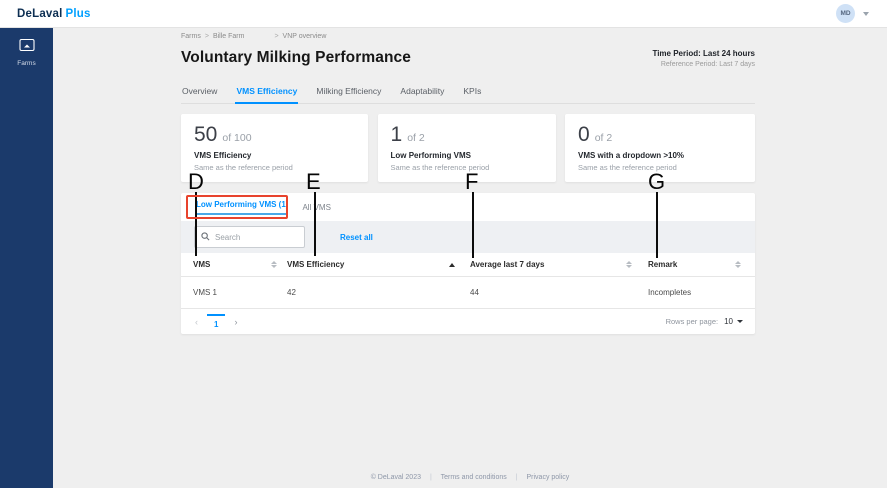  Describe the element at coordinates (468, 207) in the screenshot. I see `table-filter-tabs: Low Performing VMS (1) All VMS` at that location.